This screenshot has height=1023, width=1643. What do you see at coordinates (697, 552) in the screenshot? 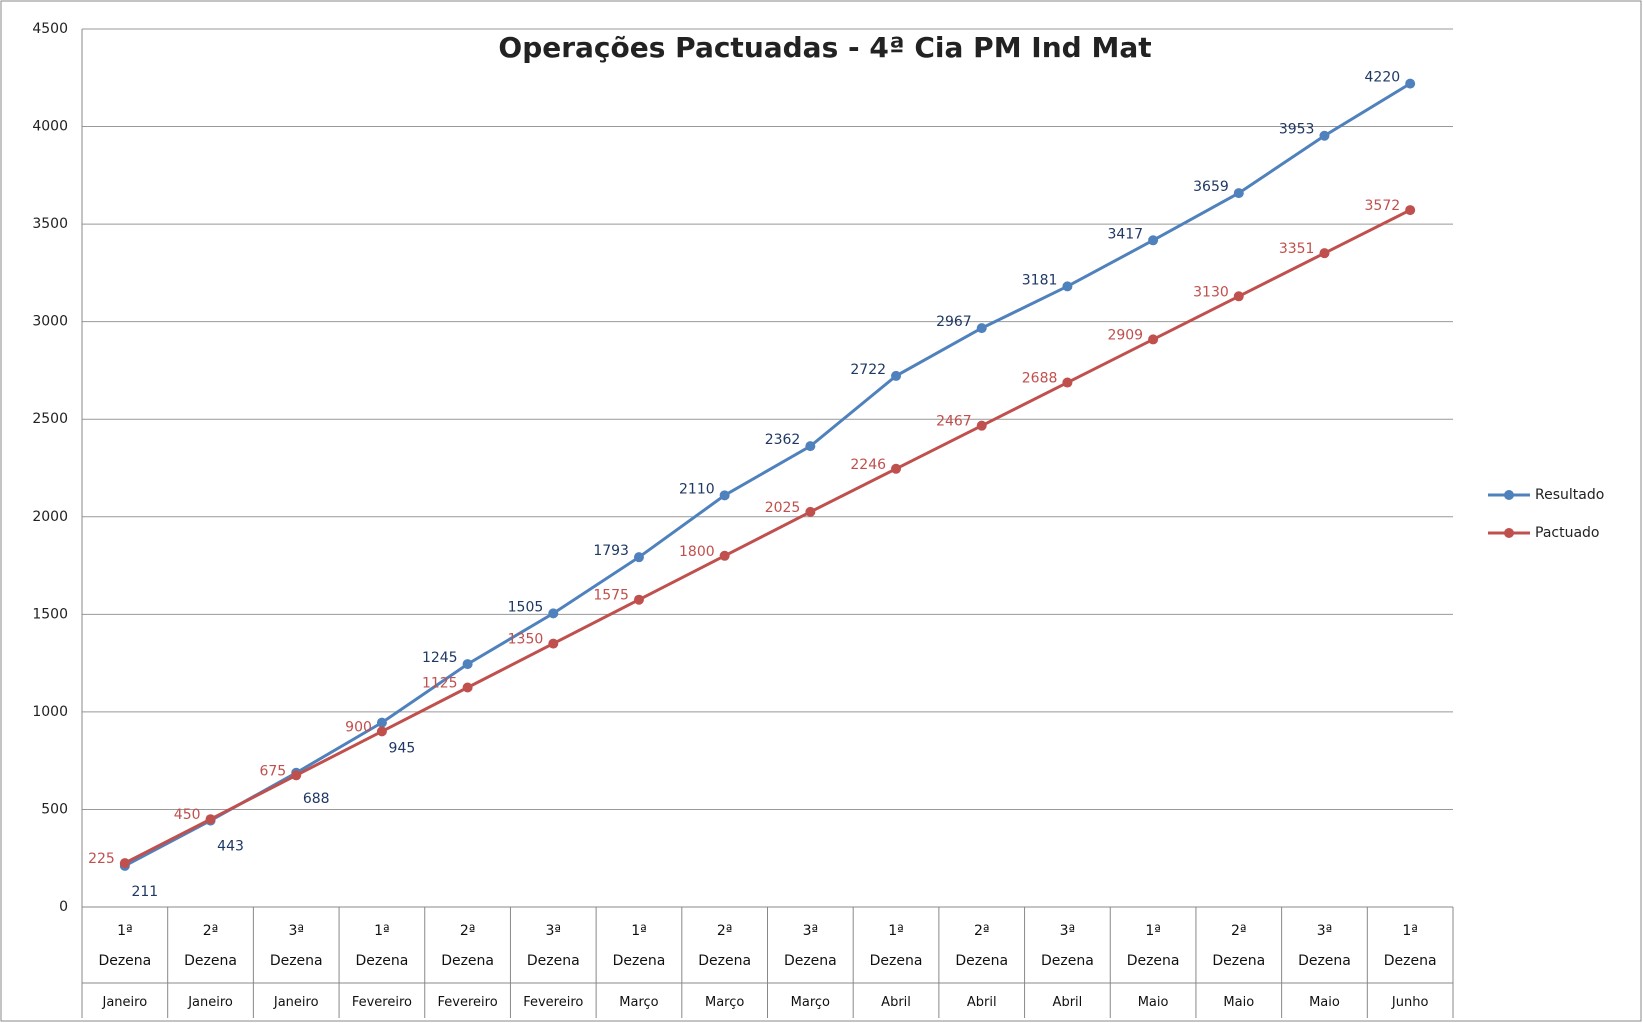
I see `data-label: 1800` at bounding box center [697, 552].